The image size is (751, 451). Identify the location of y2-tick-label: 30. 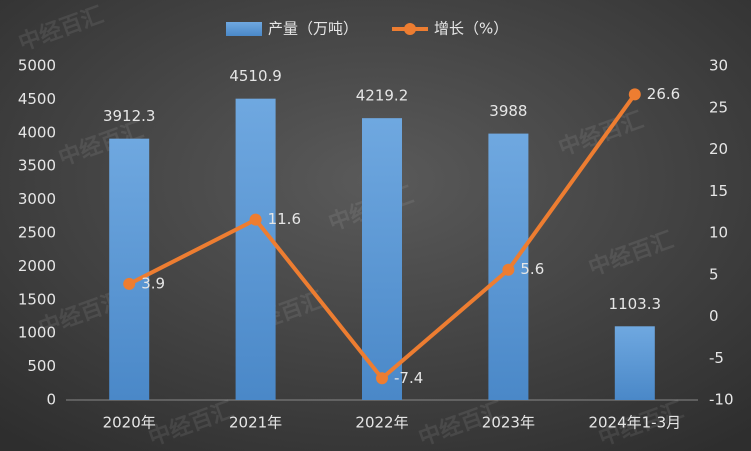
(718, 66).